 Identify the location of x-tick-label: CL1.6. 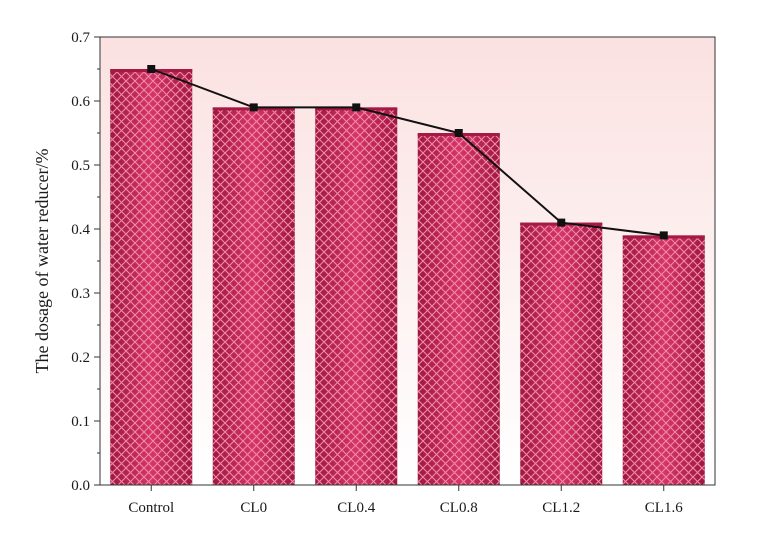
(664, 508).